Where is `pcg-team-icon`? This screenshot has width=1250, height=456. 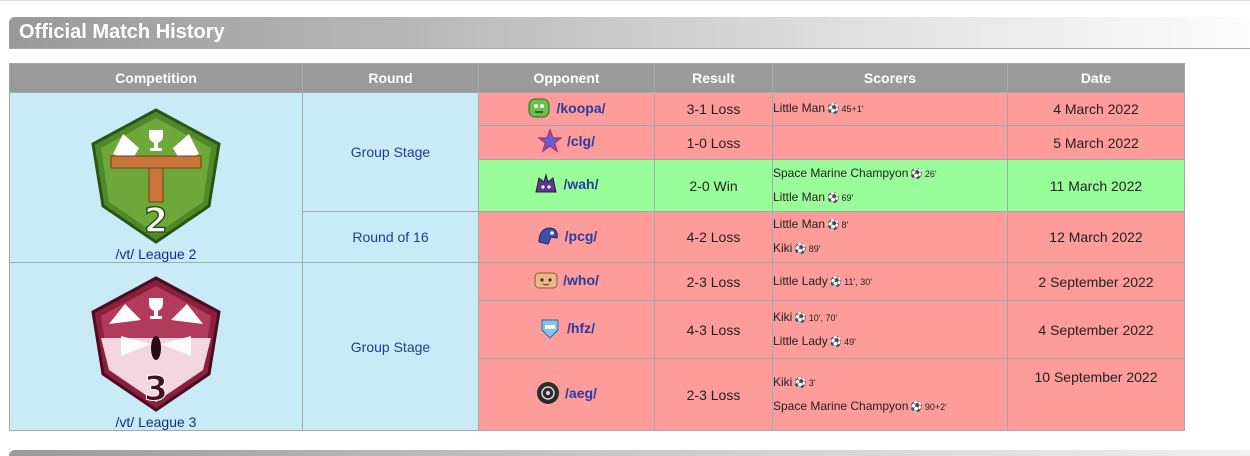
pcg-team-icon is located at coordinates (548, 235).